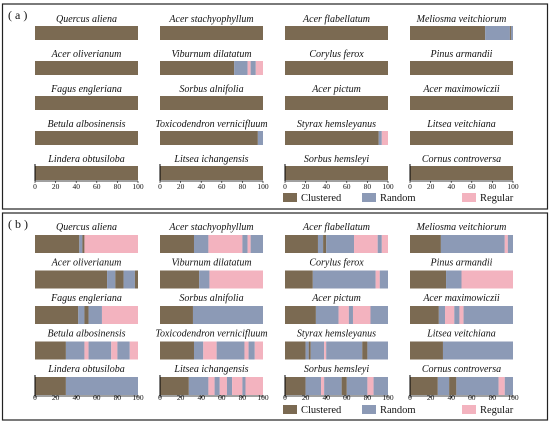 This screenshot has width=550, height=424. I want to click on legend-label-regular: Regular, so click(497, 198).